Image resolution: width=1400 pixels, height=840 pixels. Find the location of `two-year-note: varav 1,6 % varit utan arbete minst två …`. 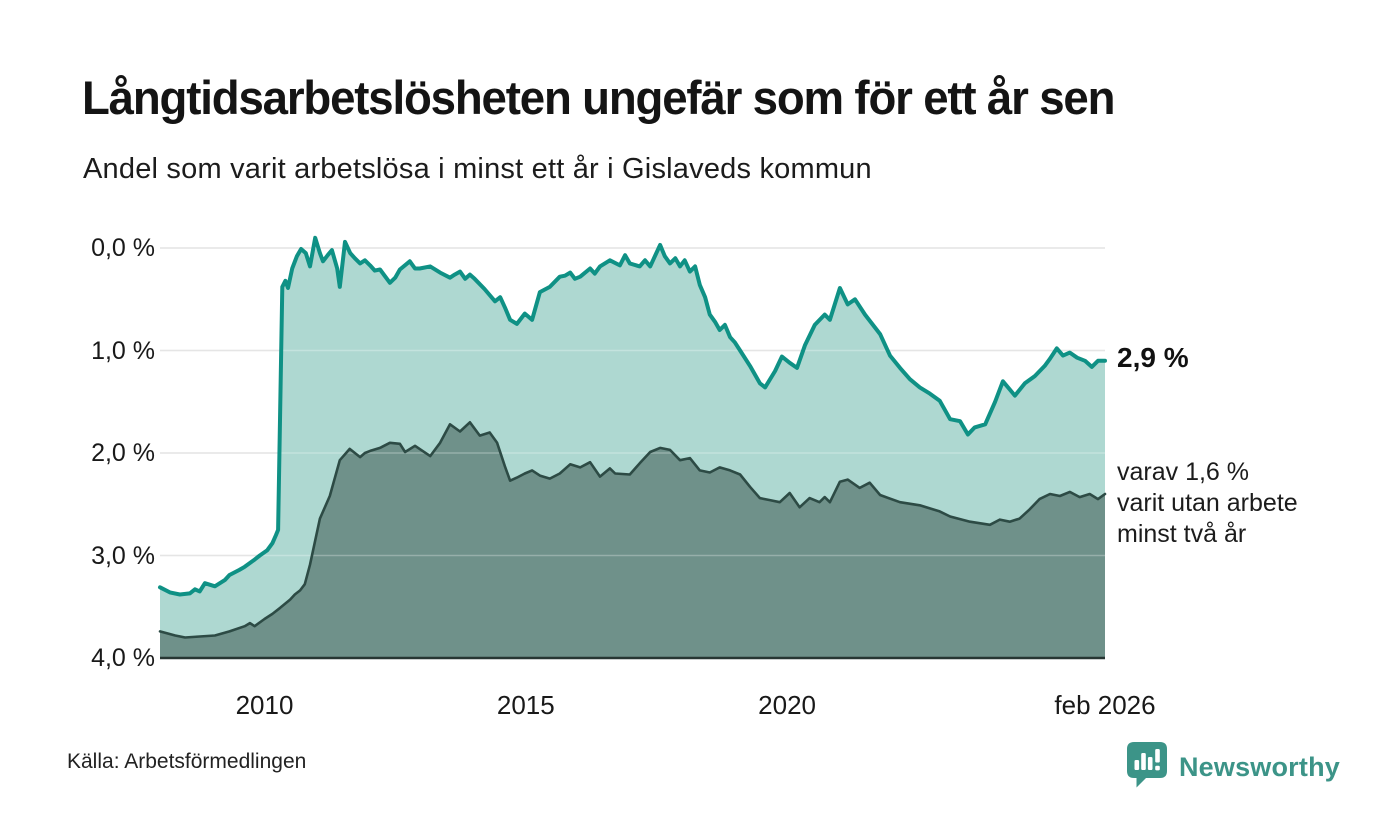

two-year-note: varav 1,6 % varit utan arbete minst två … is located at coordinates (1207, 503).